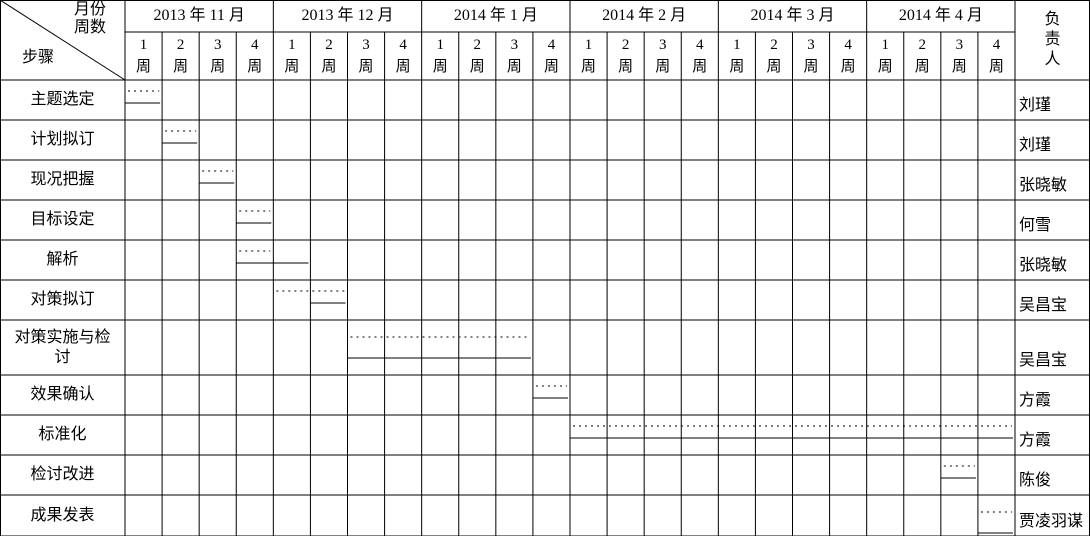 Image resolution: width=1090 pixels, height=536 pixels. Describe the element at coordinates (62, 179) in the screenshot. I see `step-label: 现况把握` at that location.